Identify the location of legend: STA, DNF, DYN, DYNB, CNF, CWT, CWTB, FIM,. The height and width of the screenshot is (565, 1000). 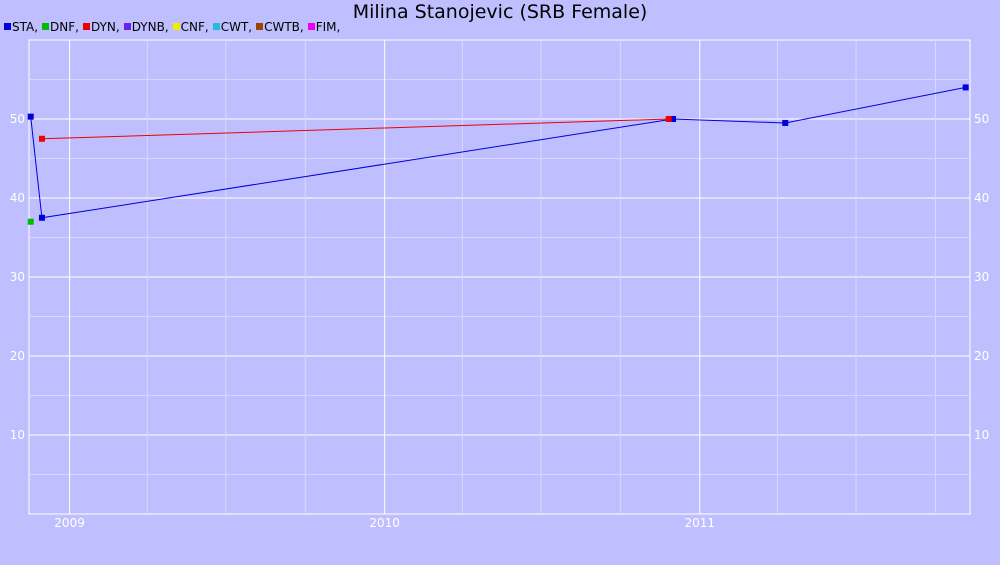
(174, 27).